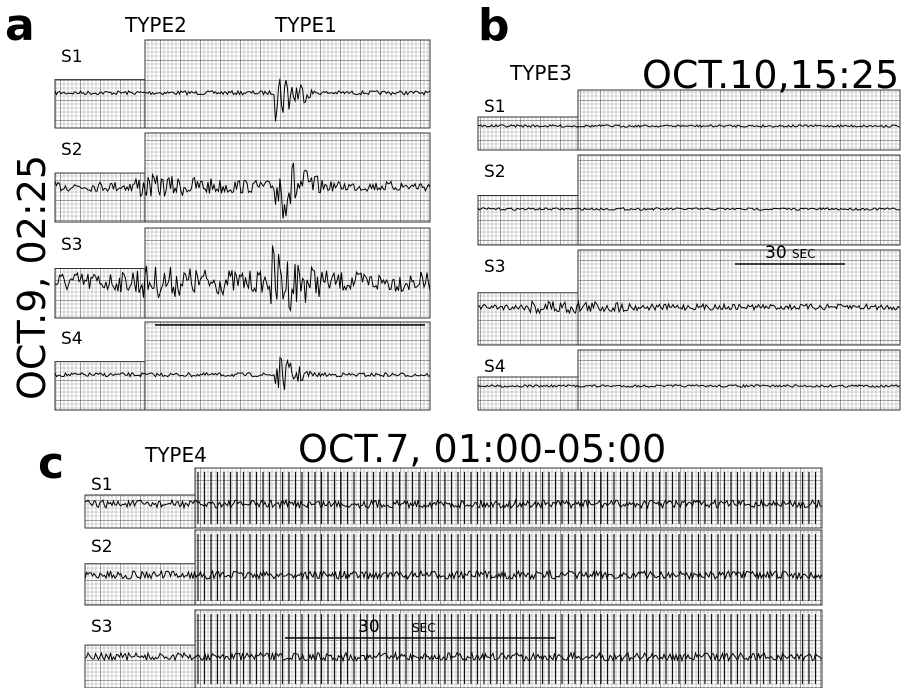 Image resolution: width=905 pixels, height=688 pixels. What do you see at coordinates (494, 25) in the screenshot?
I see `panel-label: b` at bounding box center [494, 25].